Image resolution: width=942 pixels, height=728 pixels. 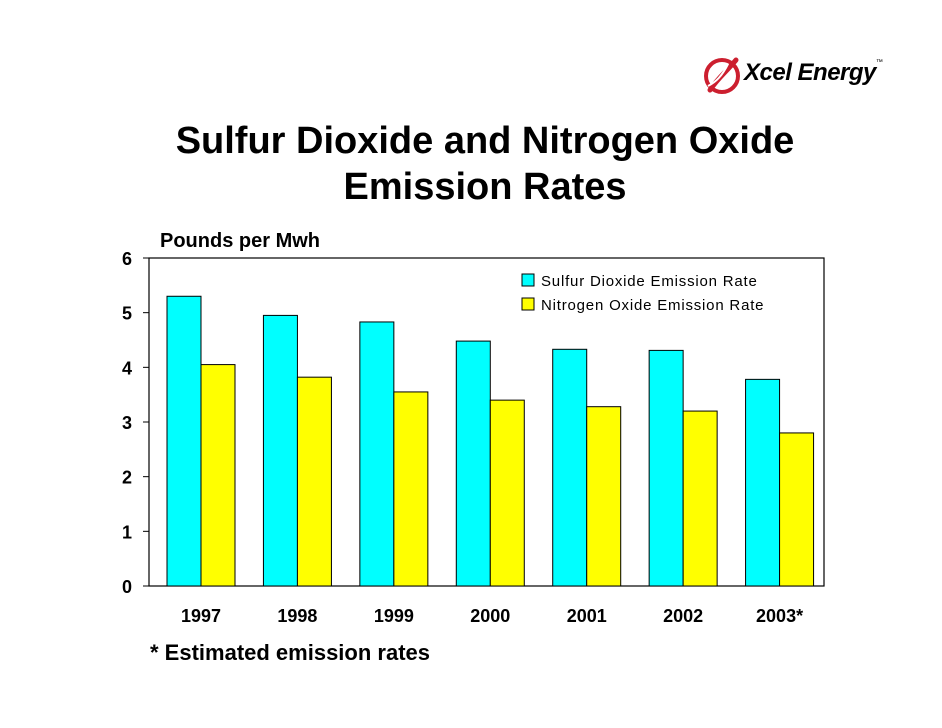 I want to click on x-tick-label: 1998, so click(x=297, y=616).